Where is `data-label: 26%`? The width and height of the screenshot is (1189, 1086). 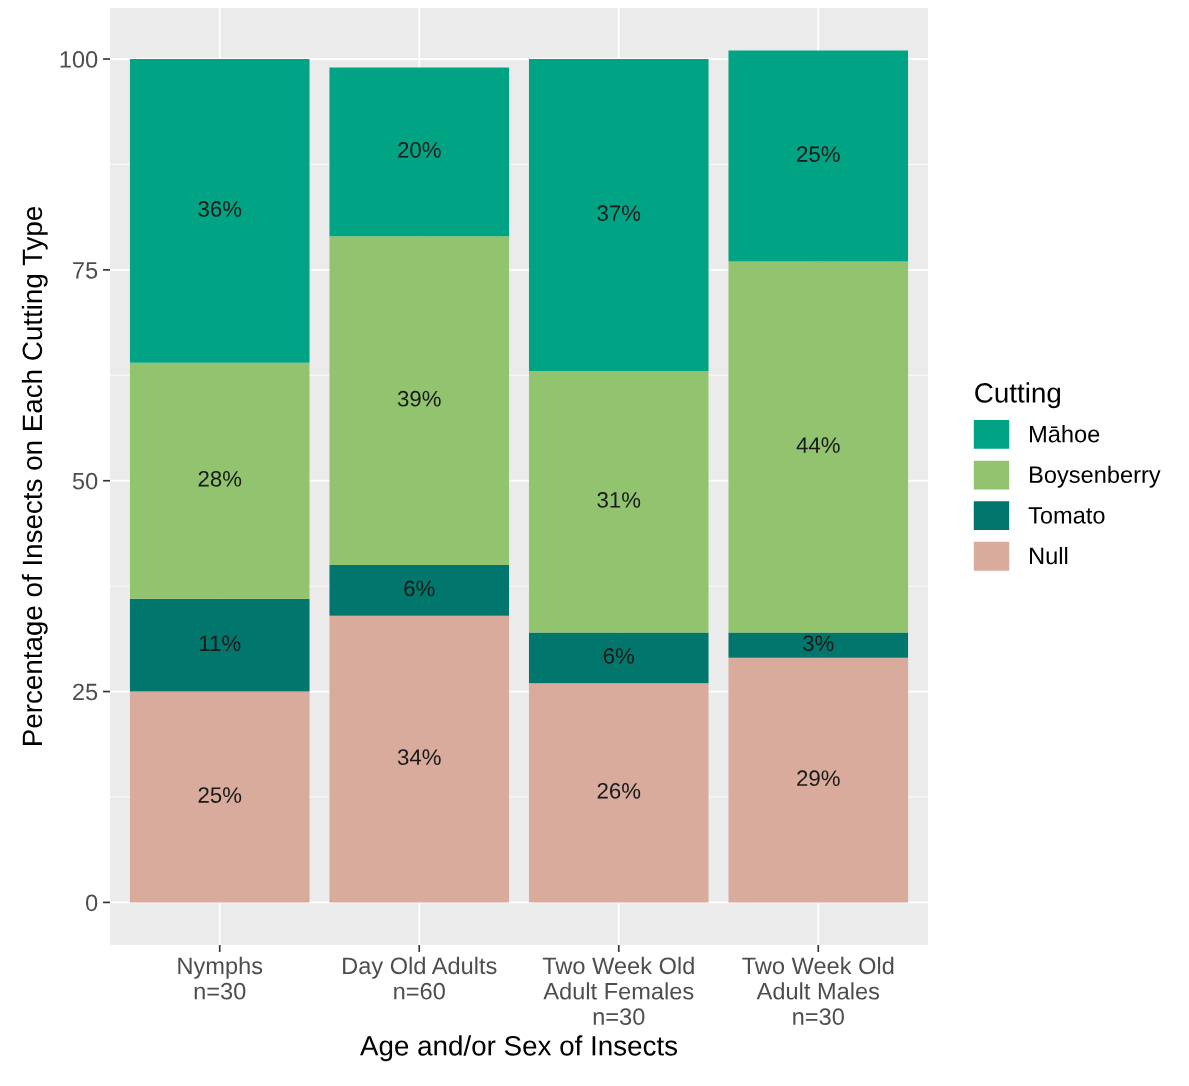 data-label: 26% is located at coordinates (619, 791).